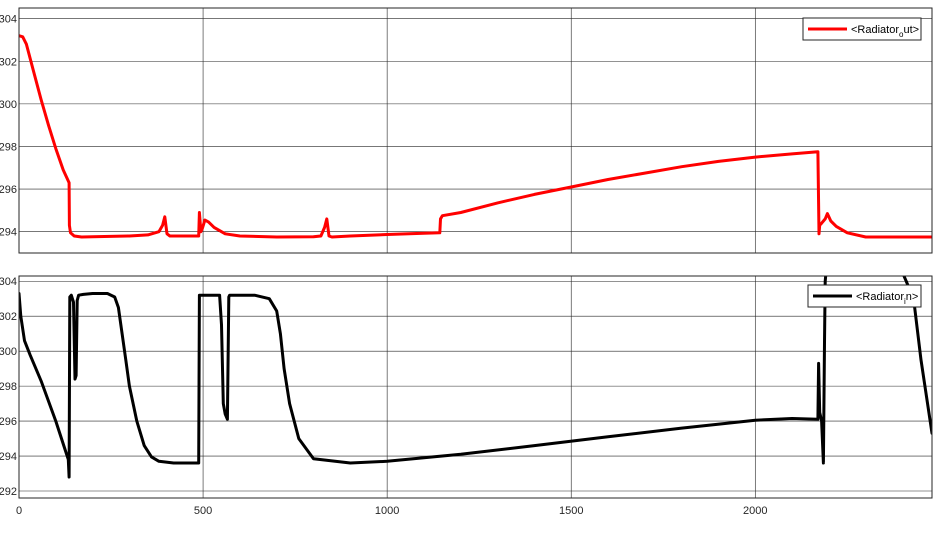 The image size is (946, 538). I want to click on bottom-ytick-label-302: 302, so click(8, 317).